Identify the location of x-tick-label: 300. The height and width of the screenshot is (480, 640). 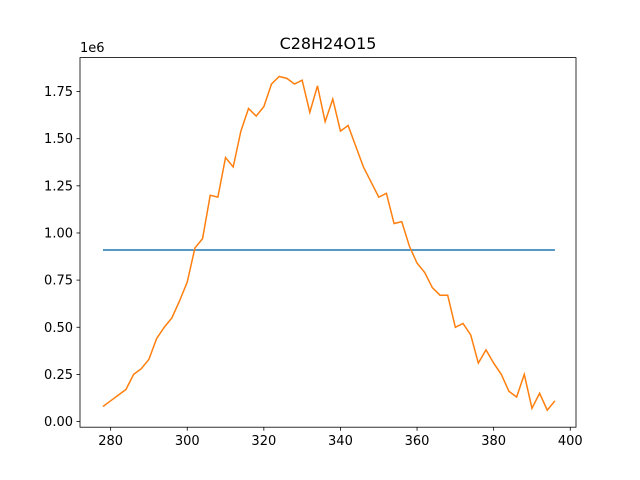
(187, 441).